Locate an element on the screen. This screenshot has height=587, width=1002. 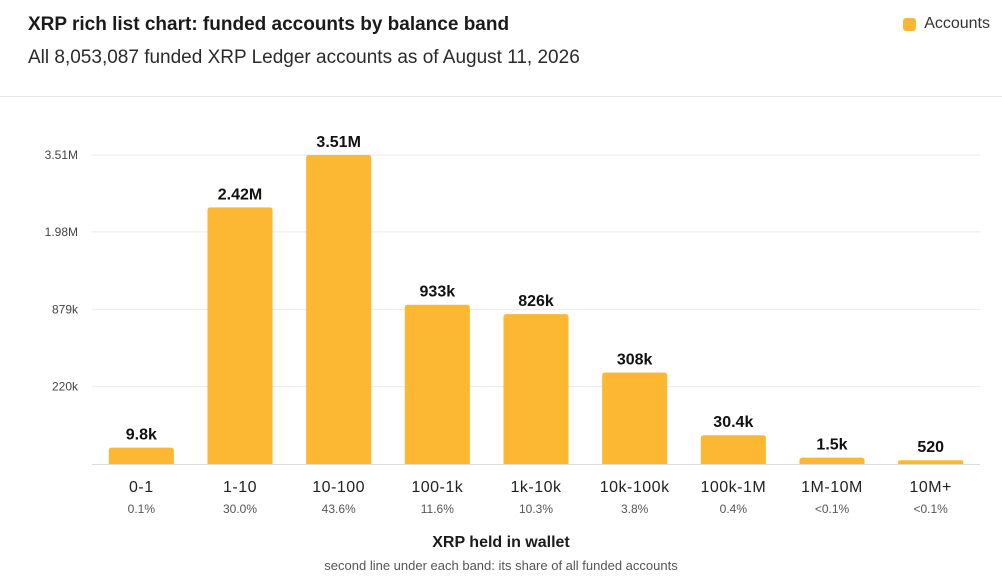
x-tick-label: 100k-1M is located at coordinates (733, 487).